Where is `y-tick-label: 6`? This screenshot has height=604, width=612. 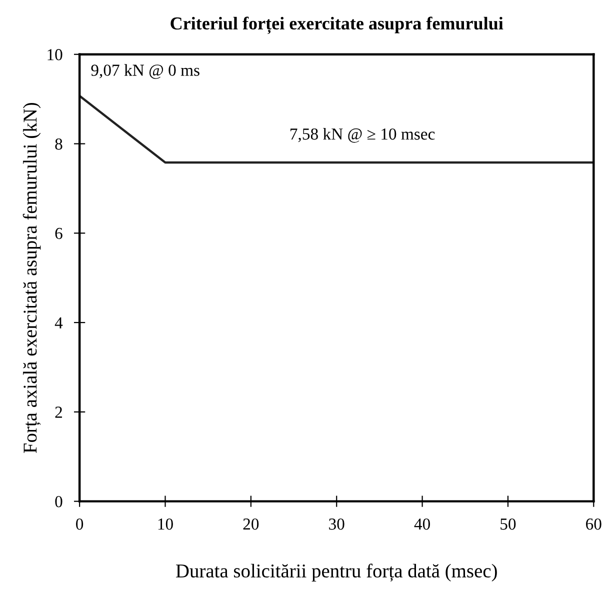
y-tick-label: 6 is located at coordinates (58, 234).